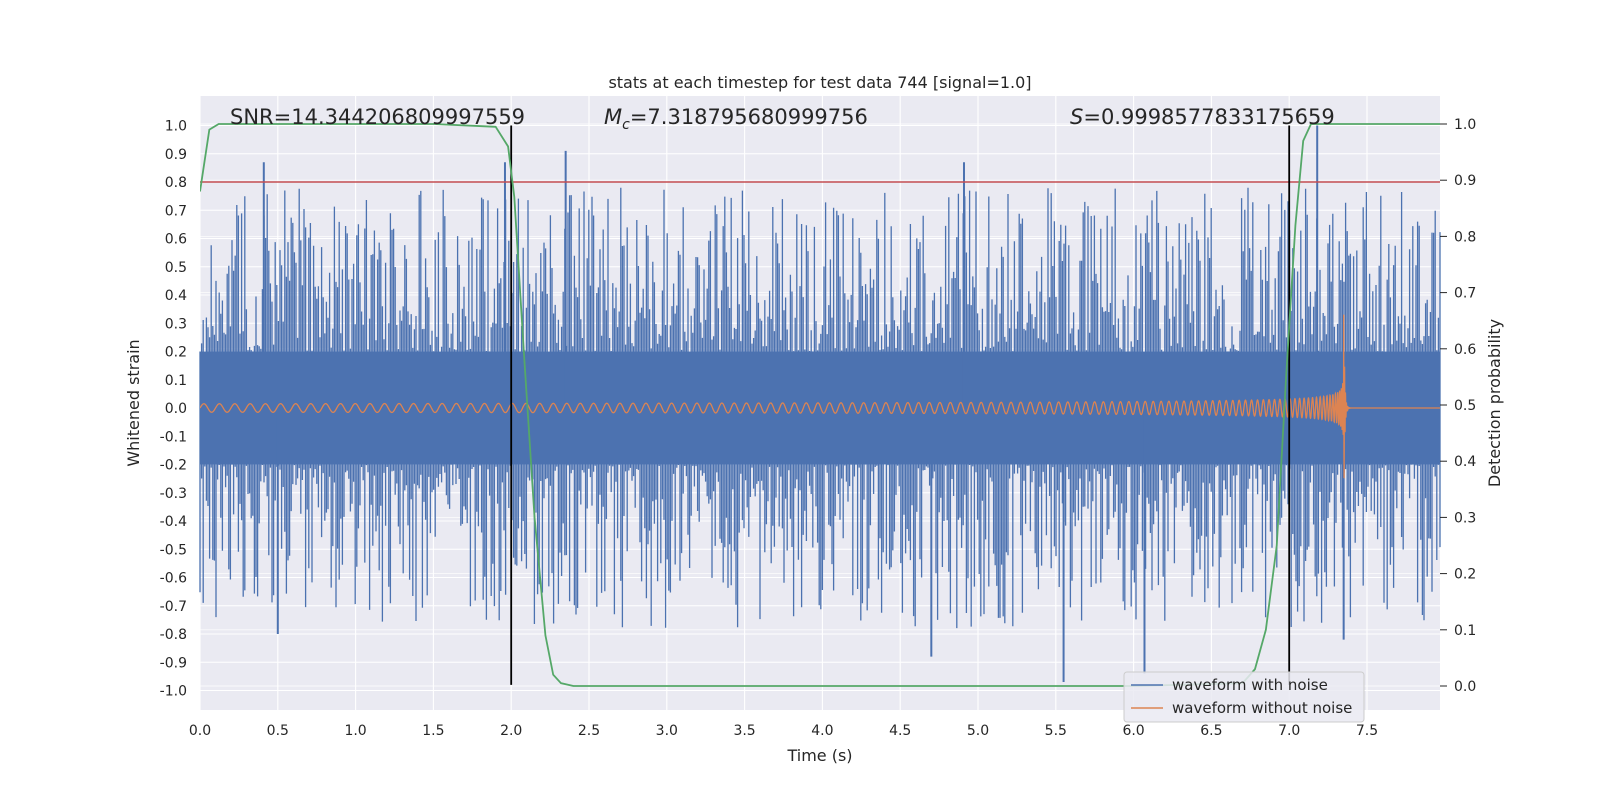 The width and height of the screenshot is (1600, 800). I want to click on chirp-mass-annotation: Mc=7.318795680999756, so click(736, 119).